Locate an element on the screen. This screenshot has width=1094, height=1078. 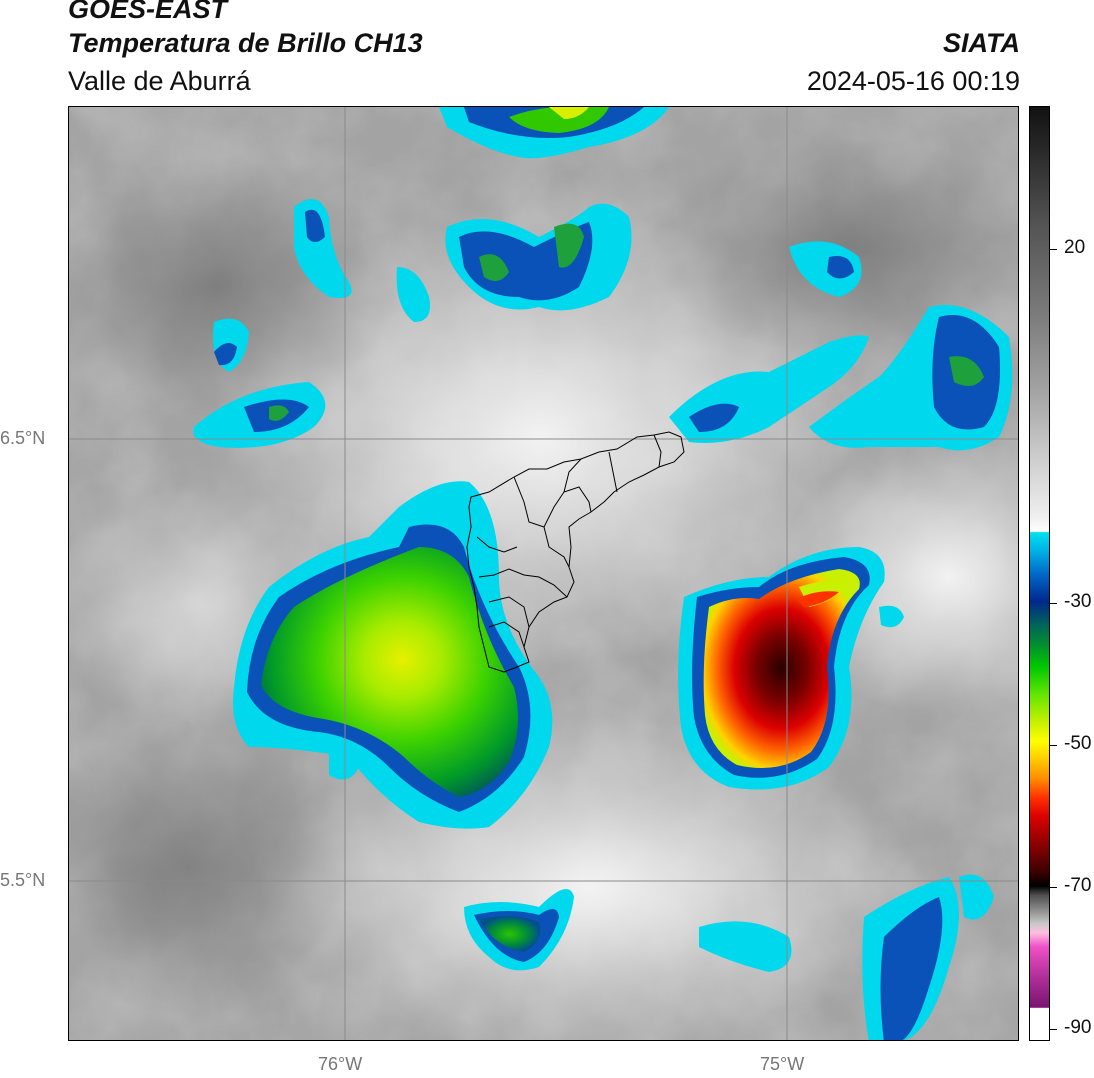
colorbar-label-minus50: -50 is located at coordinates (1078, 743).